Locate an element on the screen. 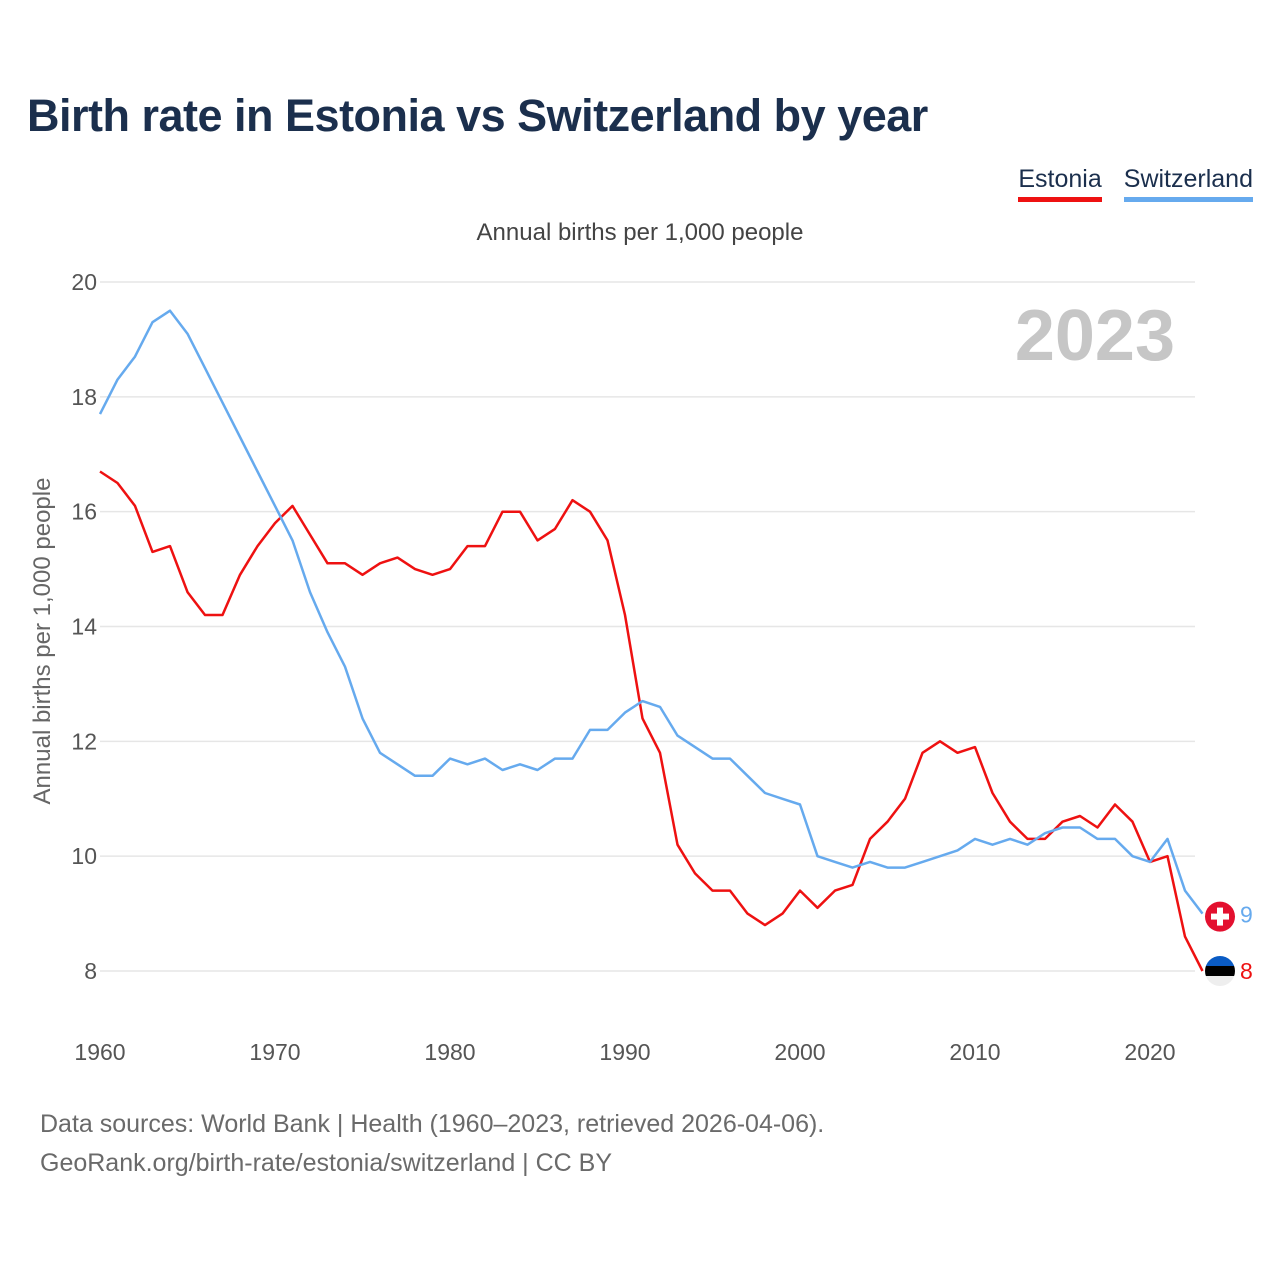 Image resolution: width=1280 pixels, height=1280 pixels. switzerland-flag-icon is located at coordinates (1220, 916).